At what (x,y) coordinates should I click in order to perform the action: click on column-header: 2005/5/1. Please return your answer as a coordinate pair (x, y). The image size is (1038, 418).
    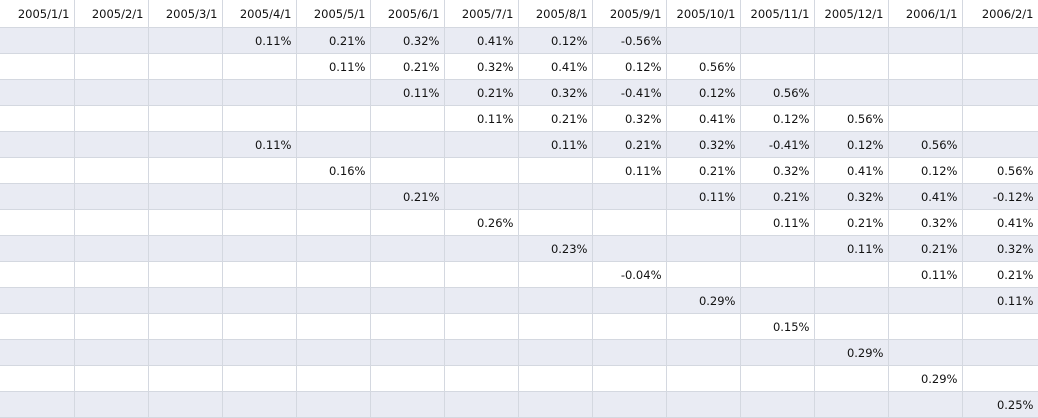
    Looking at the image, I should click on (333, 14).